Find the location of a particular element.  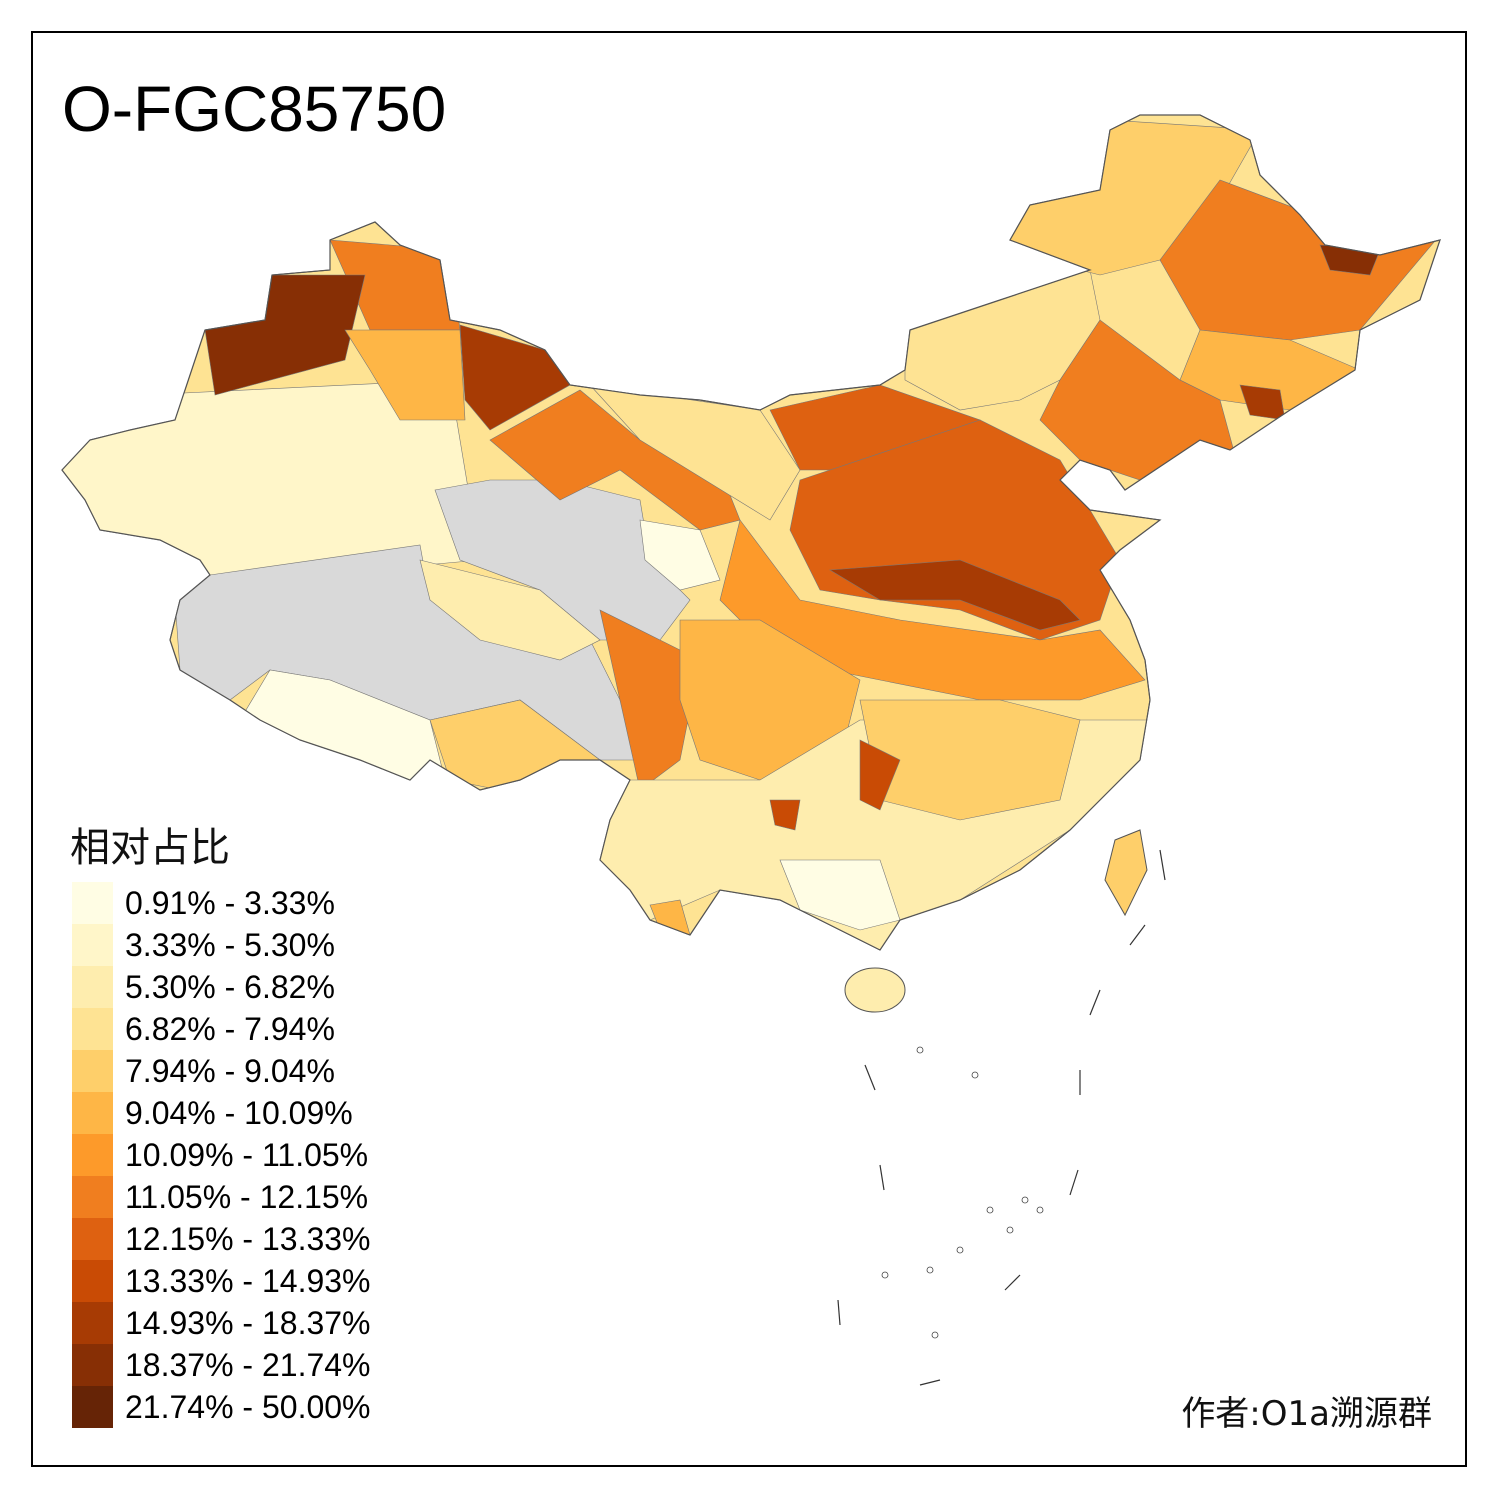

legend-label: 21.74% - 50.00% is located at coordinates (248, 1406).